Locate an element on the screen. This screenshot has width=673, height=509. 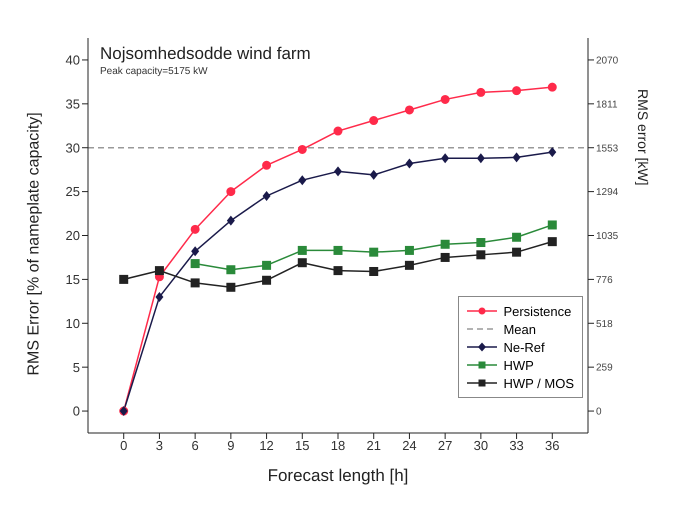
text: Peak capacity=5175 kW is located at coordinates (154, 71).